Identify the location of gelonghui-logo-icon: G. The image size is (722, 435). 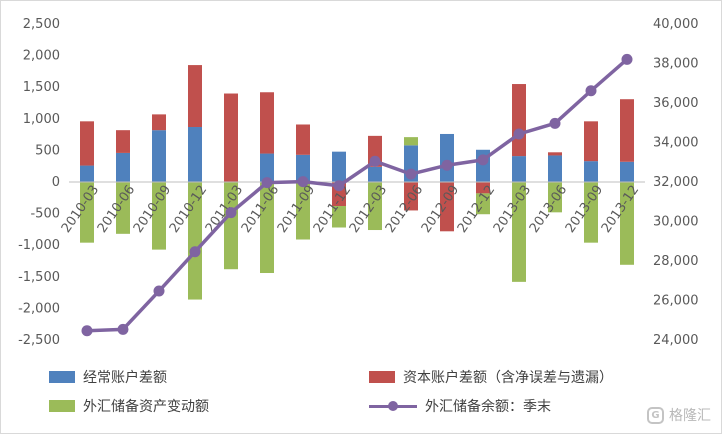
(655, 415).